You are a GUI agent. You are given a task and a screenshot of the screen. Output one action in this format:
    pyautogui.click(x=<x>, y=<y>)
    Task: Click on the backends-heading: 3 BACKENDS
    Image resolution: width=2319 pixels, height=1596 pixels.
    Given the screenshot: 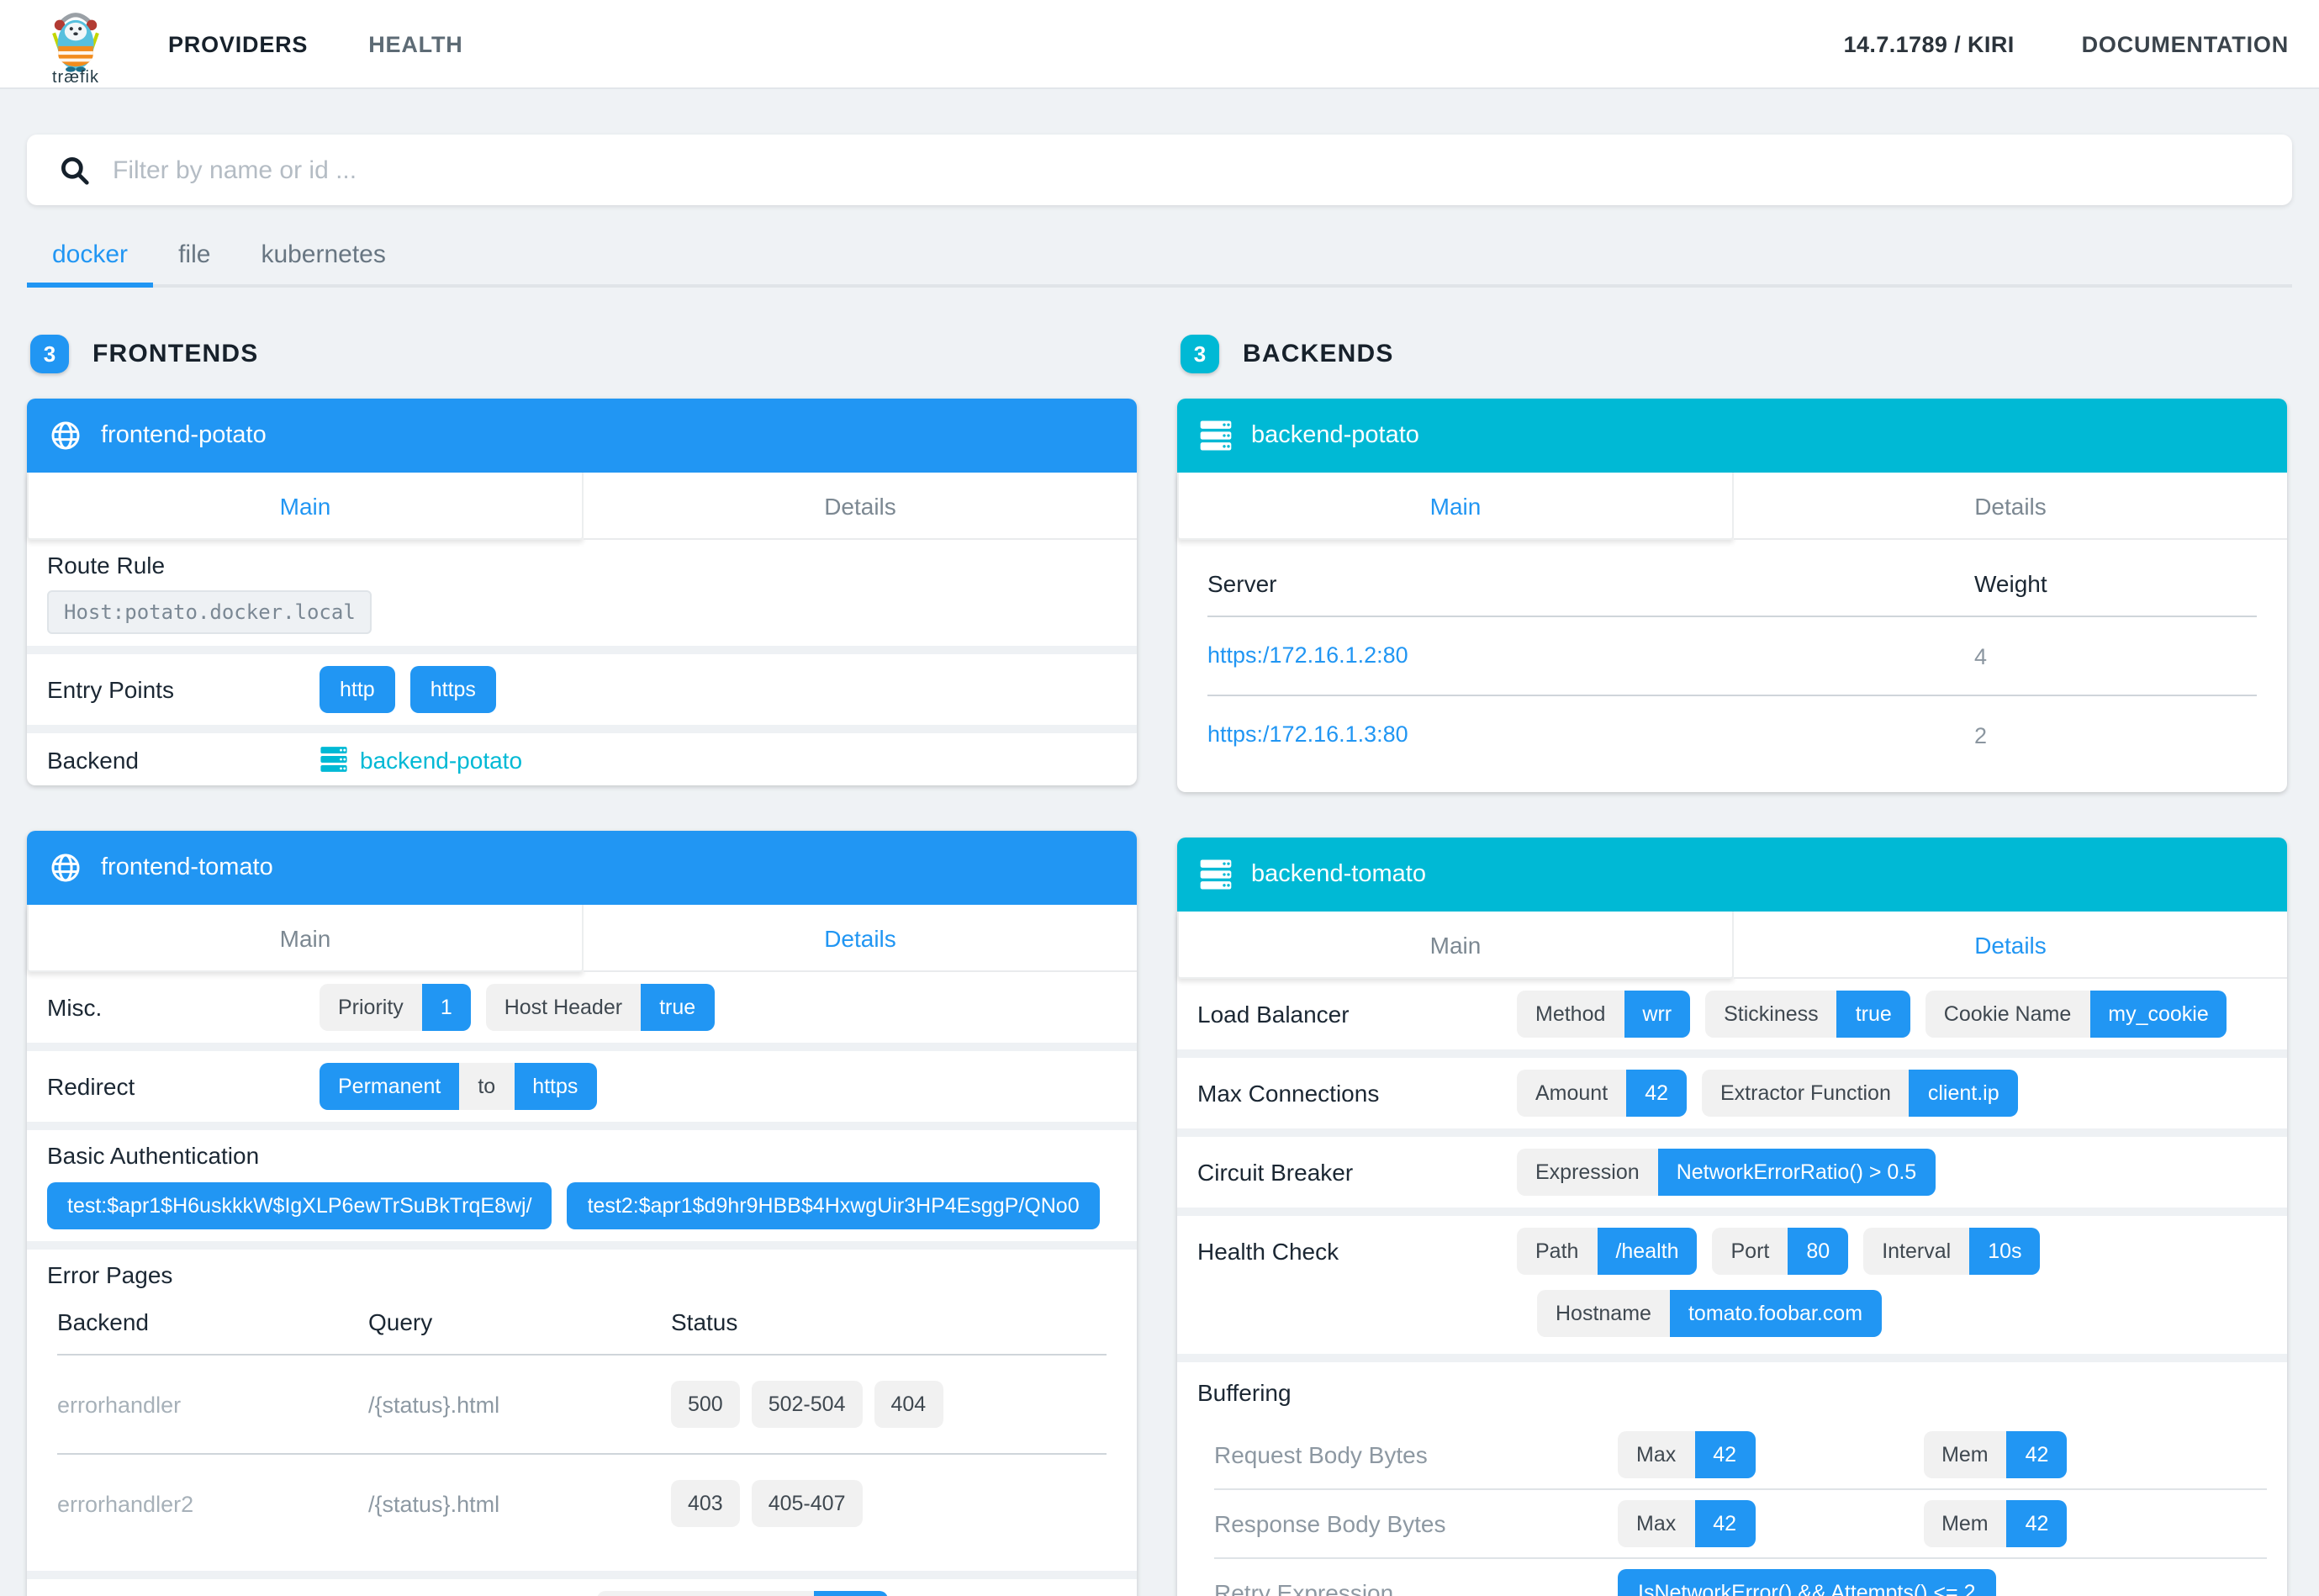 What is the action you would take?
    pyautogui.click(x=1734, y=354)
    